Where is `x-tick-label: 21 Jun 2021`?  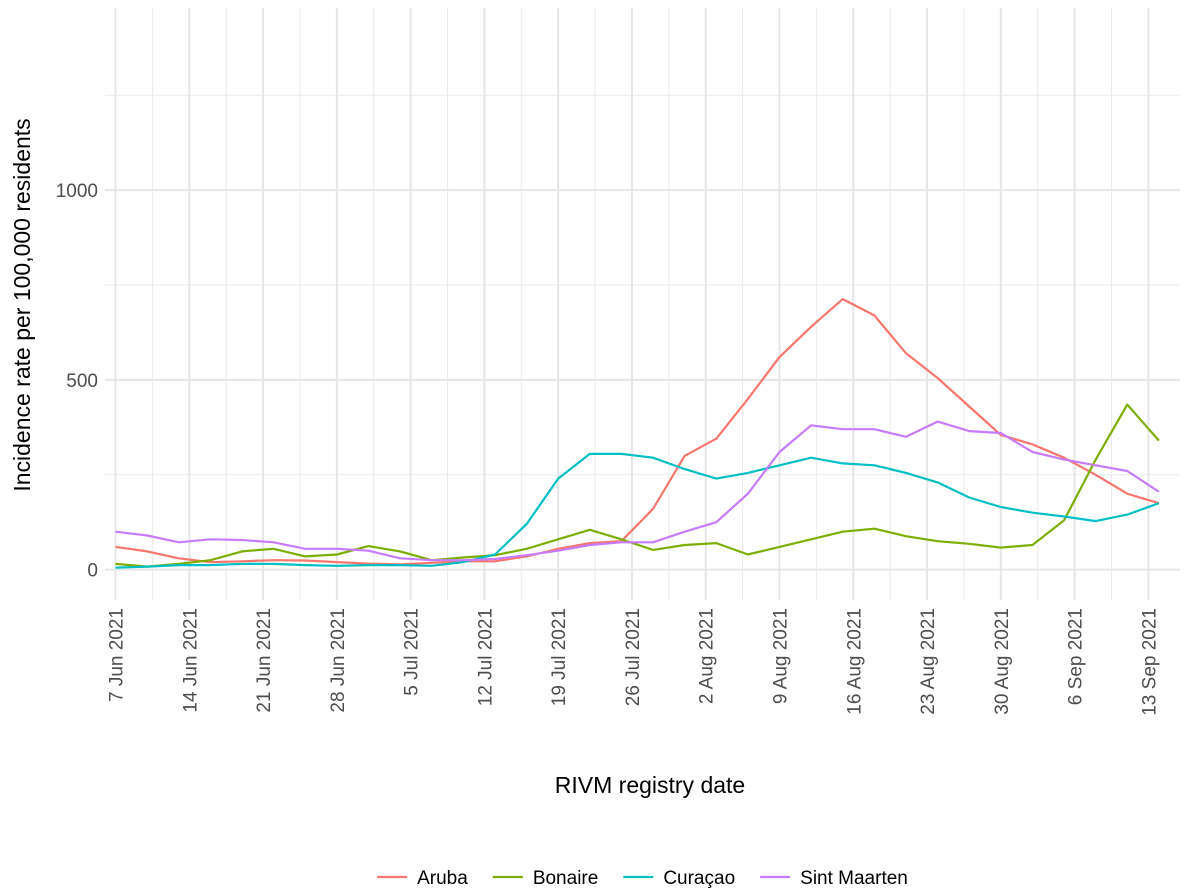
x-tick-label: 21 Jun 2021 is located at coordinates (264, 660).